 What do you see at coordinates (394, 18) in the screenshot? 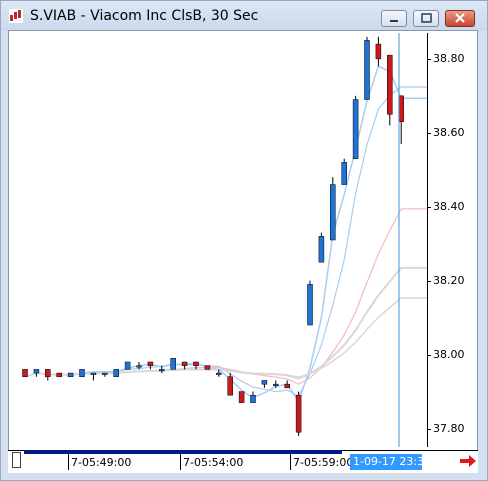
I see `minimize-button` at bounding box center [394, 18].